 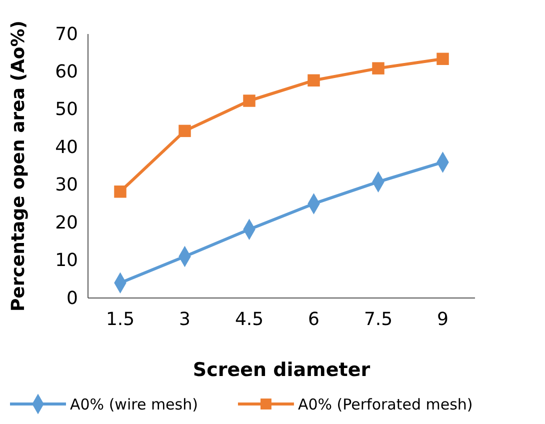 I want to click on x-tick-label: 4.5, so click(x=249, y=319).